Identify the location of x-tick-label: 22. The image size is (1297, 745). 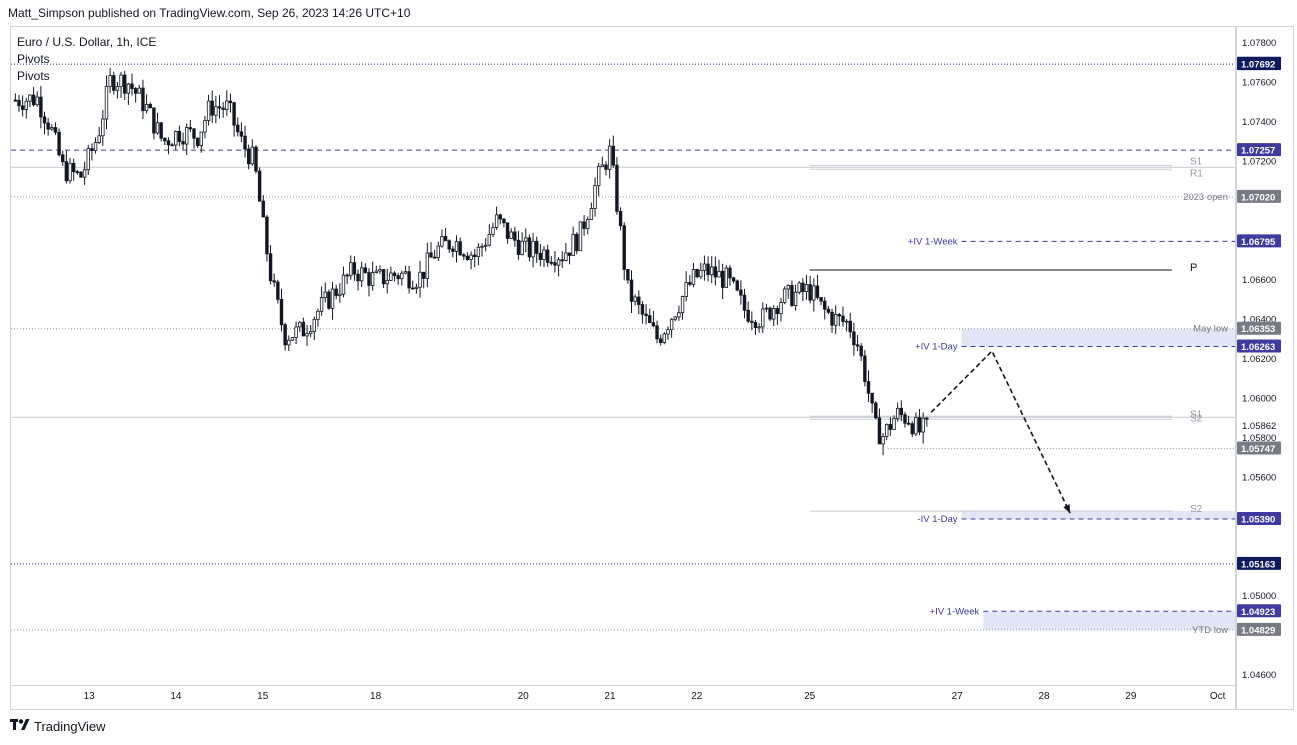
(697, 696).